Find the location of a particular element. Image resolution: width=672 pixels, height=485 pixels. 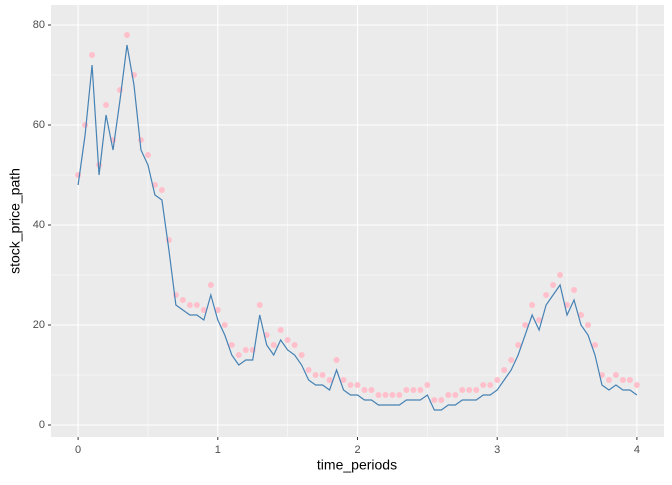

y-tick-label: 40 is located at coordinates (39, 225).